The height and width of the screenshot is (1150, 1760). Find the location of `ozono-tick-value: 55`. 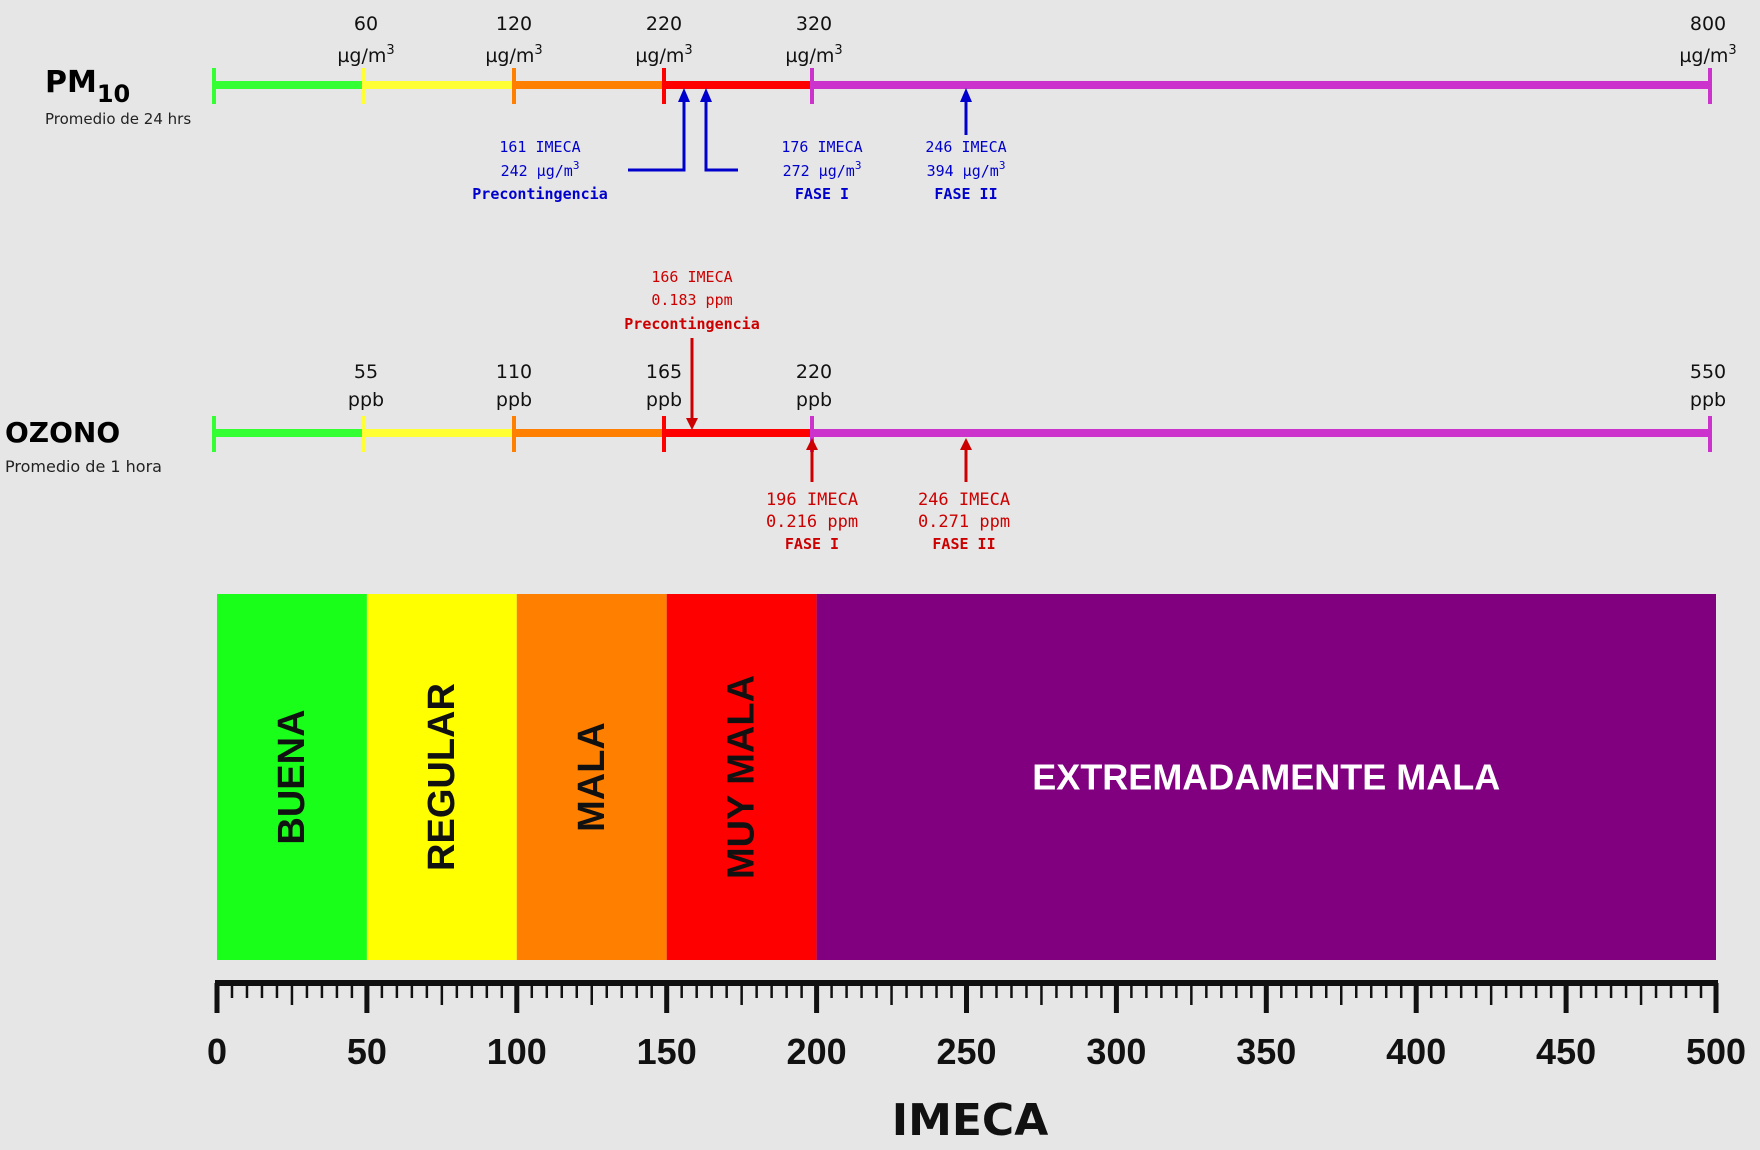

ozono-tick-value: 55 is located at coordinates (366, 372).